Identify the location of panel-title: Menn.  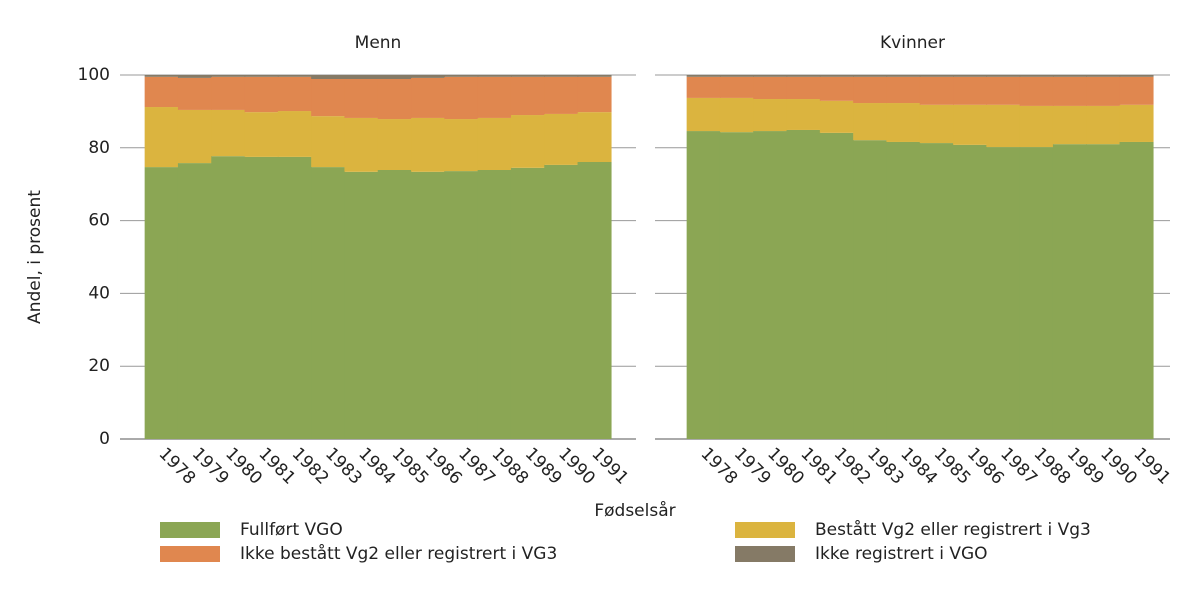
(378, 43).